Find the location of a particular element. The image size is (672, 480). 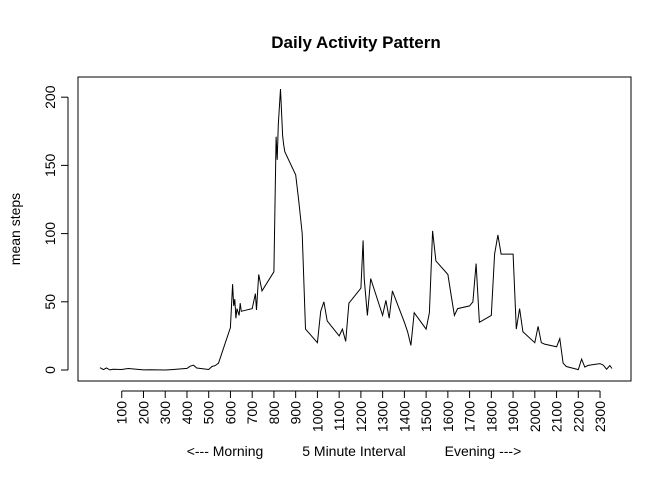

x-tick-label: 200 is located at coordinates (143, 413).